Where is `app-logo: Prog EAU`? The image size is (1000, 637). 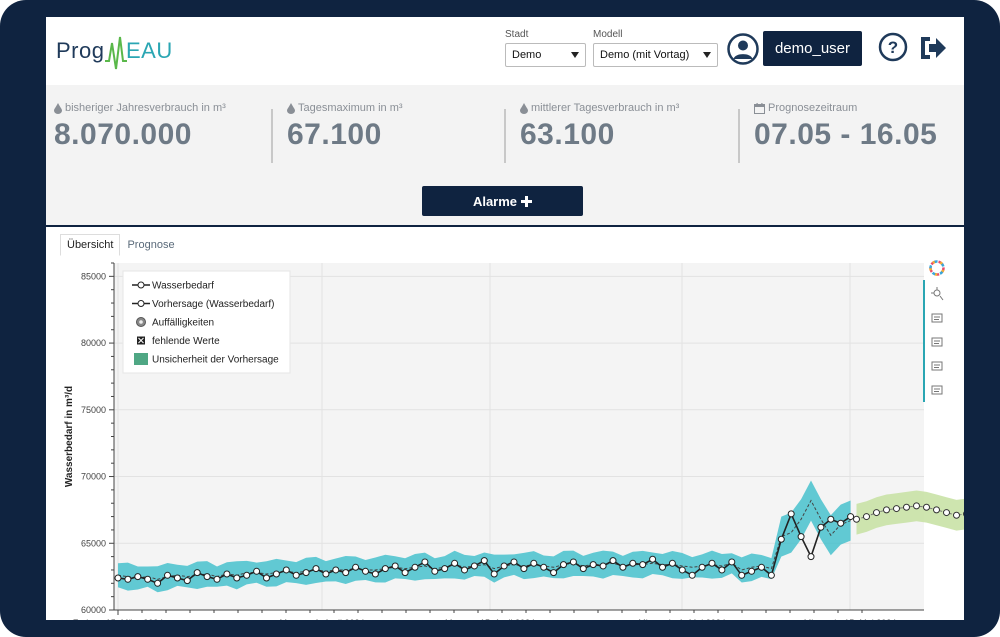
app-logo: Prog EAU is located at coordinates (121, 53).